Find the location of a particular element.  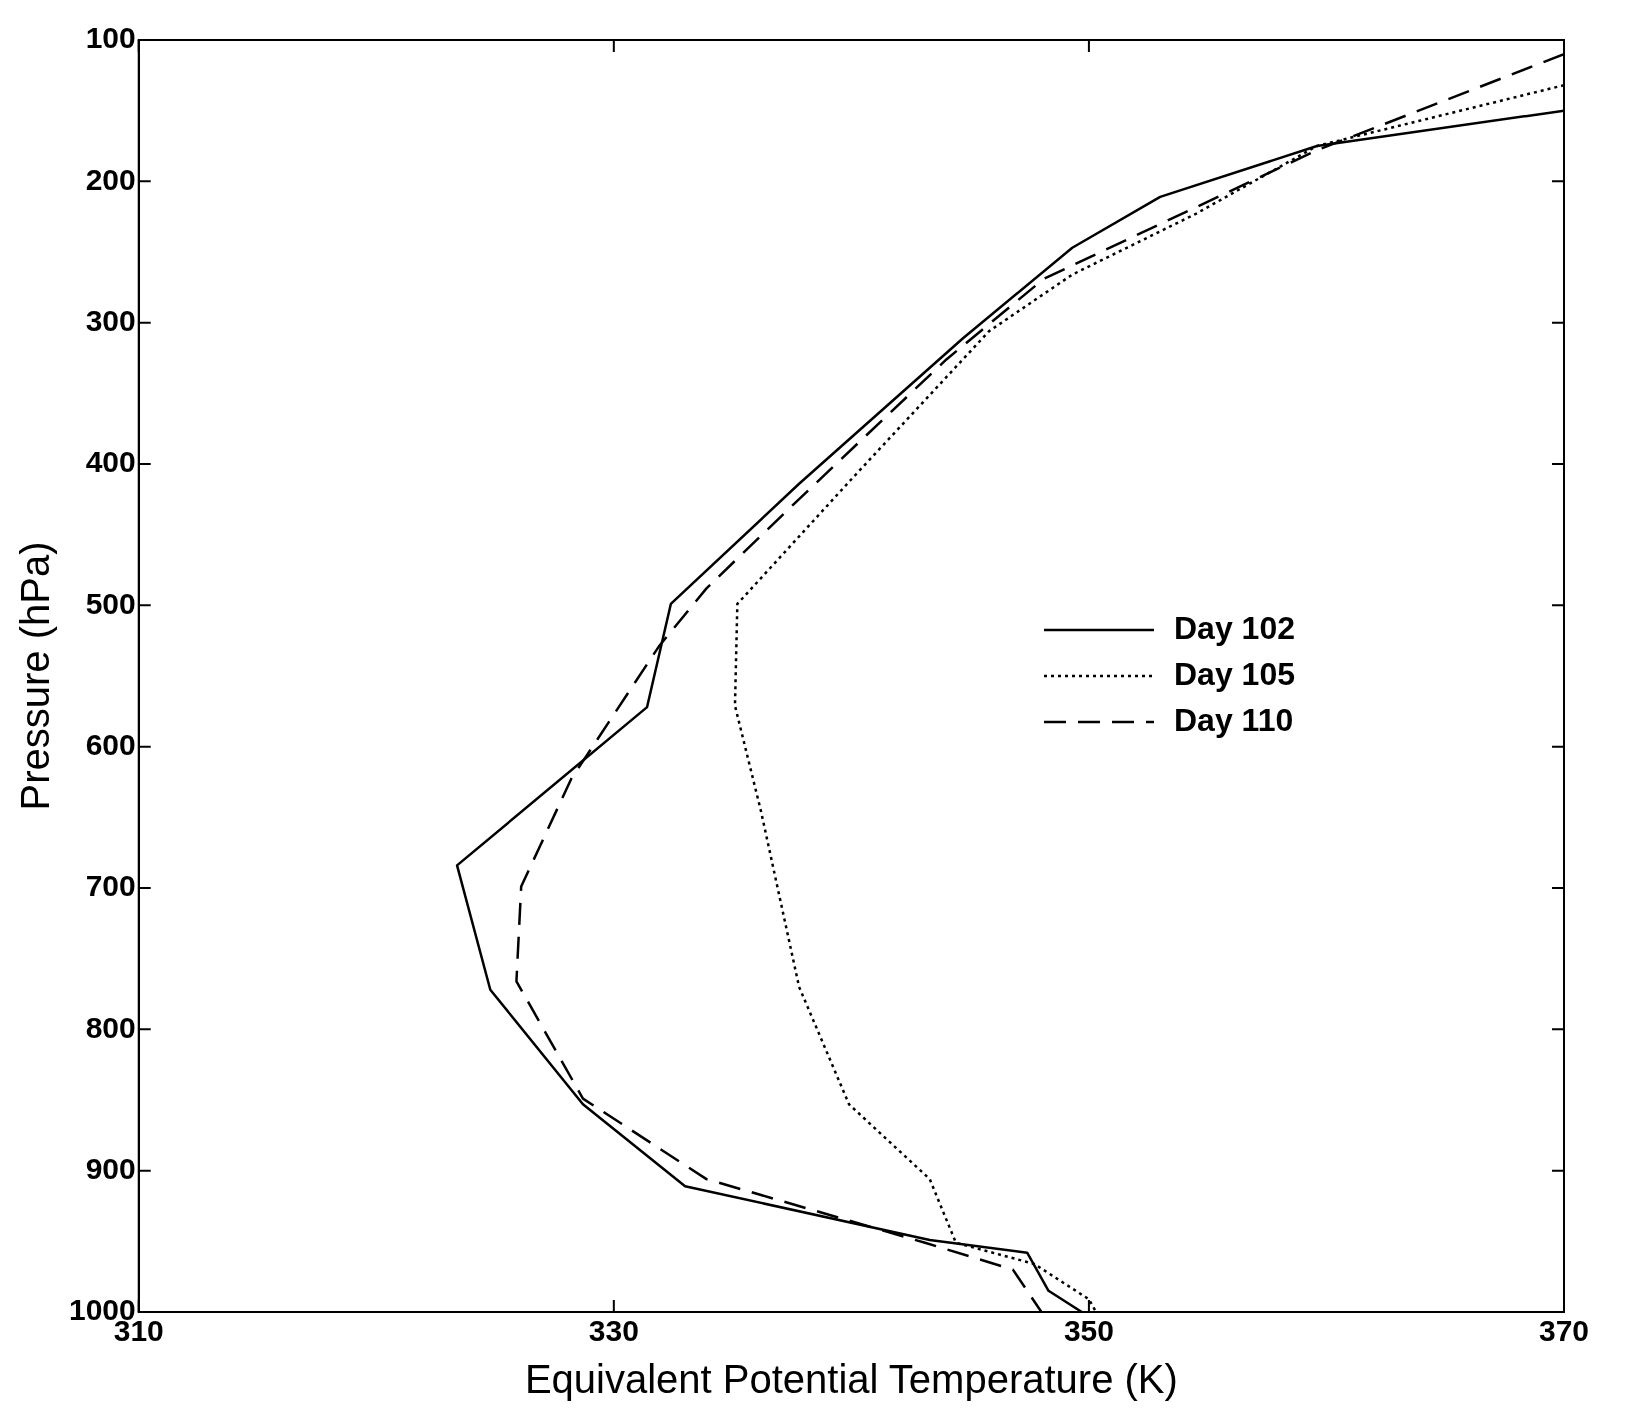

x-tick-label: 330 is located at coordinates (613, 1331).